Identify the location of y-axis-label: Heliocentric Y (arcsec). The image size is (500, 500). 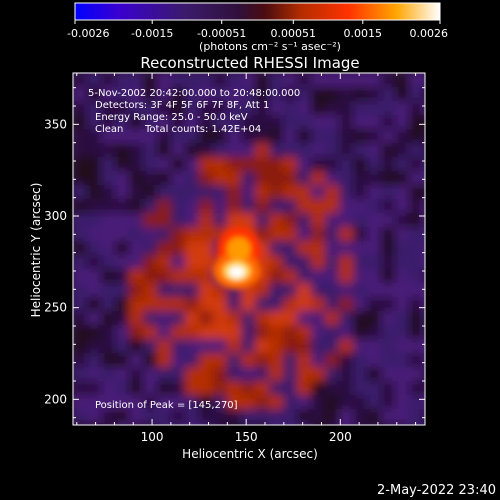
(36, 250).